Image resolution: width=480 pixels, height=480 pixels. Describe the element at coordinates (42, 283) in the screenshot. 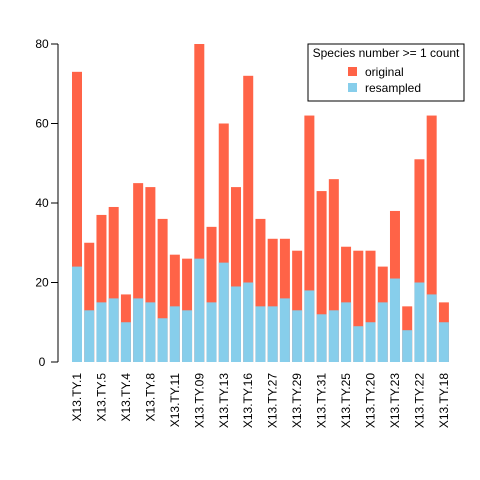

I see `y-tick-label: 20` at that location.